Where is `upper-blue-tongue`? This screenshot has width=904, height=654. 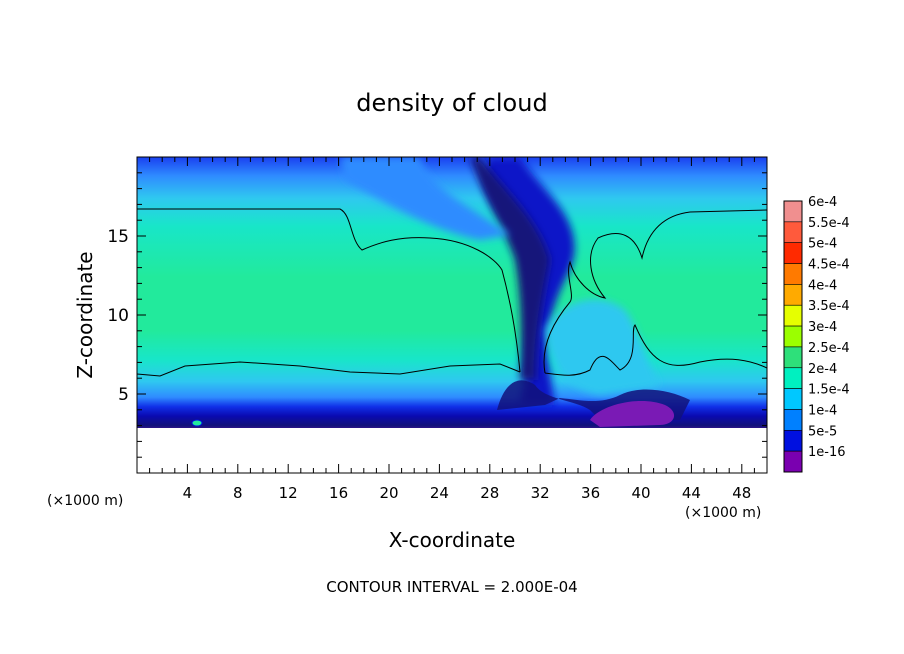 upper-blue-tongue is located at coordinates (425, 198).